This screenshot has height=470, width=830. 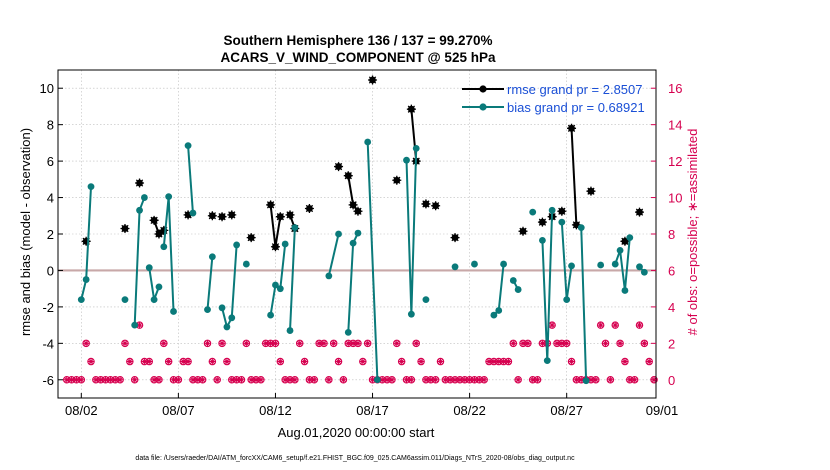 I want to click on legend-bias-marker, so click(x=483, y=107).